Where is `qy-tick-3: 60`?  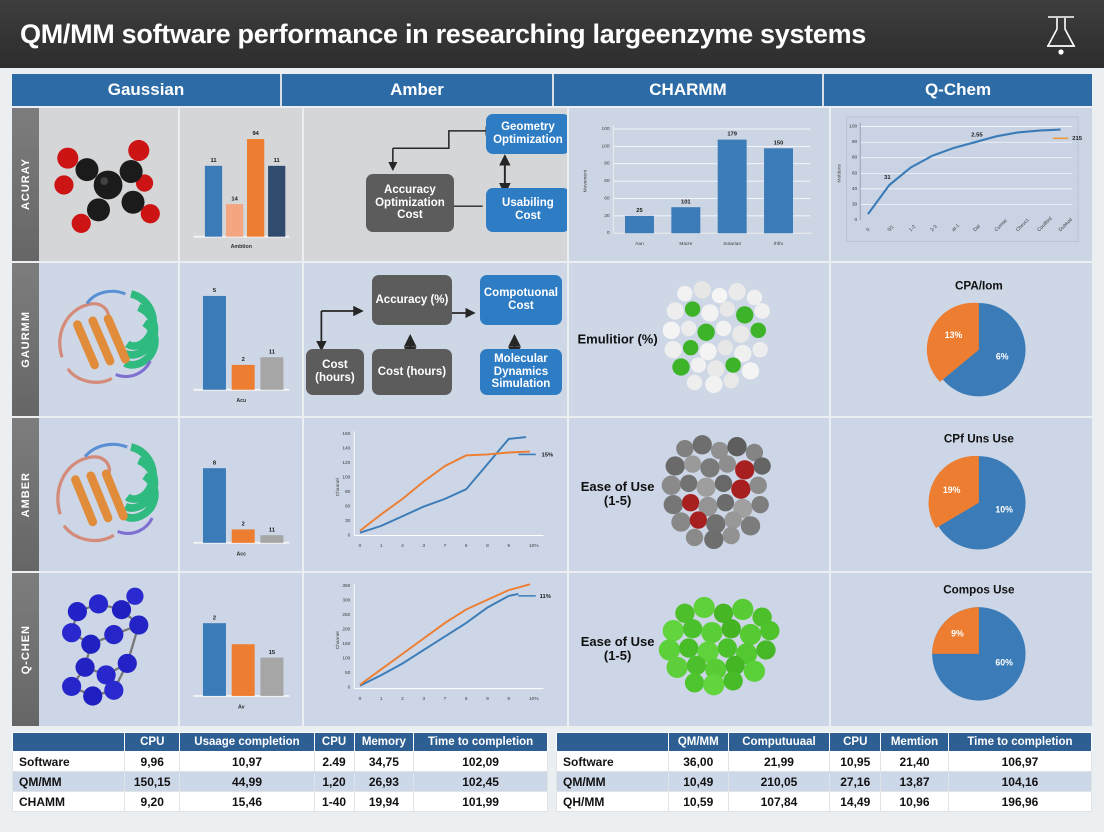 qy-tick-3: 60 is located at coordinates (855, 173).